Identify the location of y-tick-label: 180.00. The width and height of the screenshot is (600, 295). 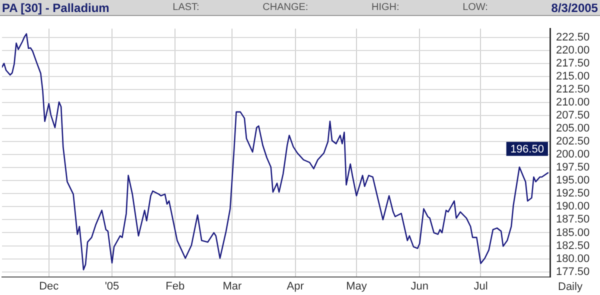
(573, 258).